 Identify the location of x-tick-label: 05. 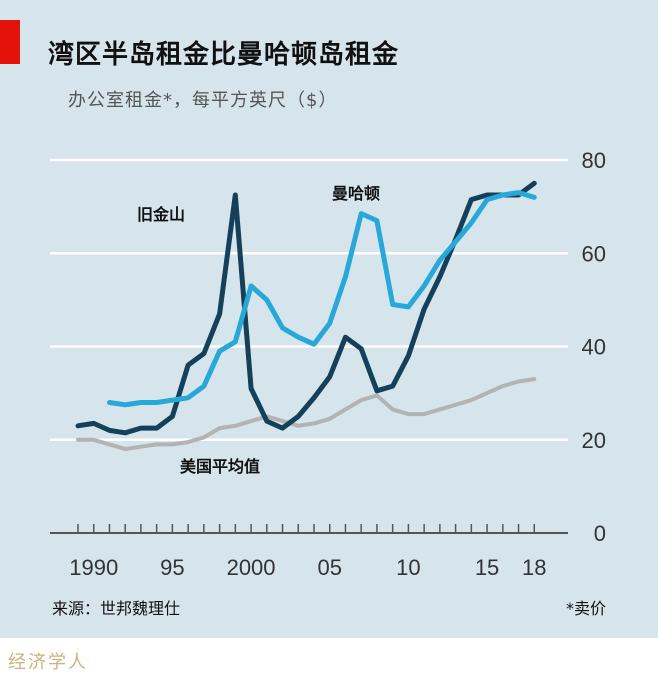
(329, 567).